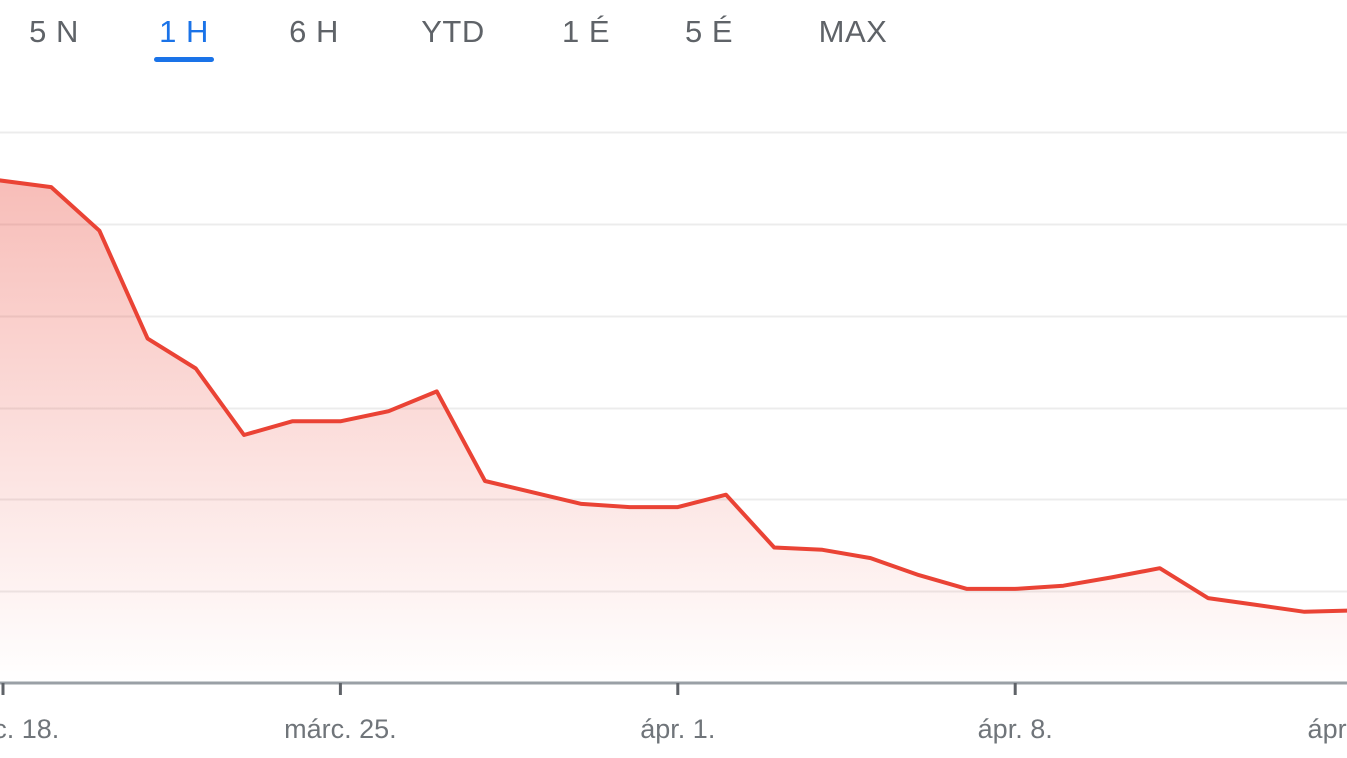  What do you see at coordinates (1015, 729) in the screenshot?
I see `x-tick-label-3: ápr. 8.` at bounding box center [1015, 729].